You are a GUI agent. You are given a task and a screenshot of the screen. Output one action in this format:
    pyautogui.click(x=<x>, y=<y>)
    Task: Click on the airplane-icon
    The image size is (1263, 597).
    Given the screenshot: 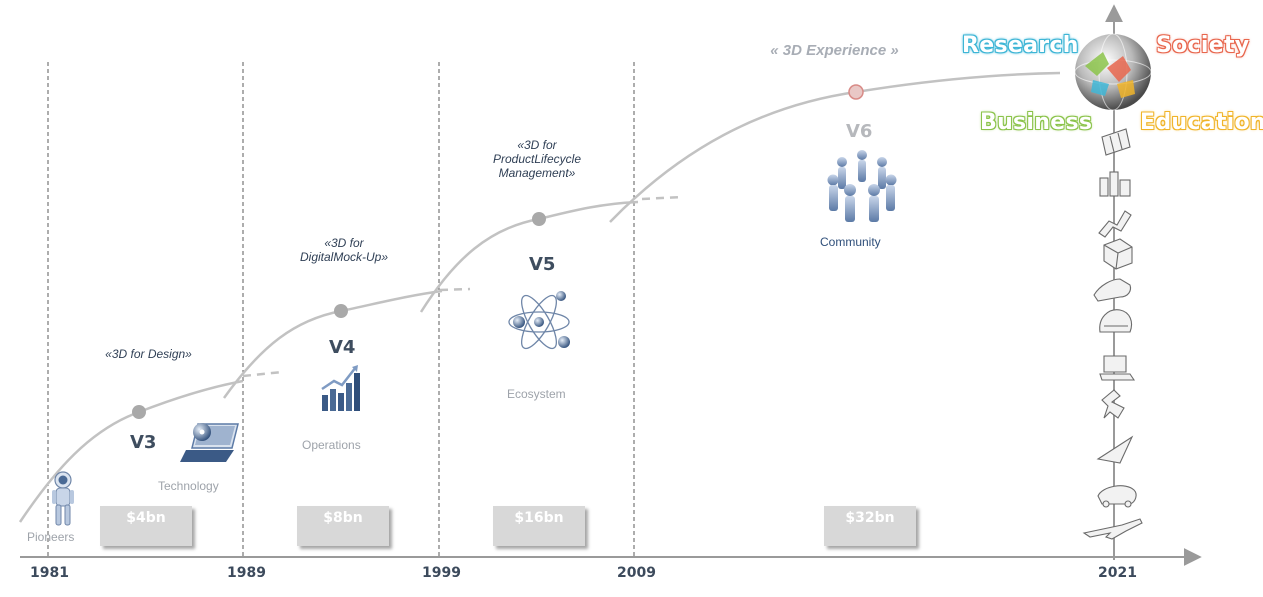 What is the action you would take?
    pyautogui.click(x=1112, y=529)
    